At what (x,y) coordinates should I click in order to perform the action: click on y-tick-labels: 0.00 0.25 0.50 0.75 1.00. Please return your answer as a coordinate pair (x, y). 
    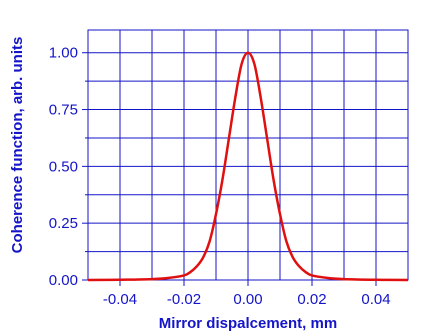
    Looking at the image, I should click on (63, 167).